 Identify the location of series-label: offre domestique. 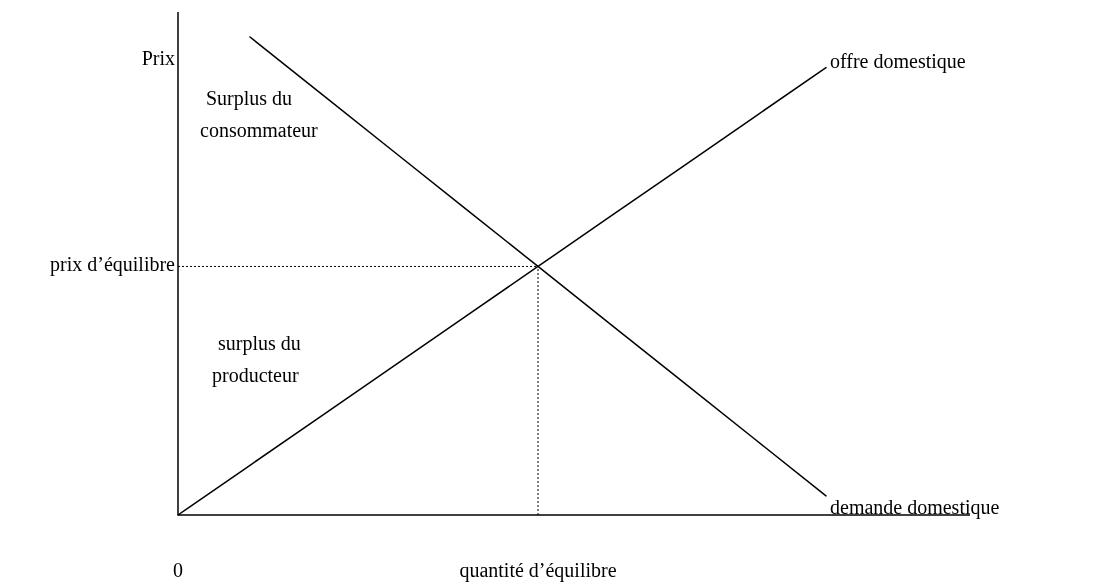
(898, 62).